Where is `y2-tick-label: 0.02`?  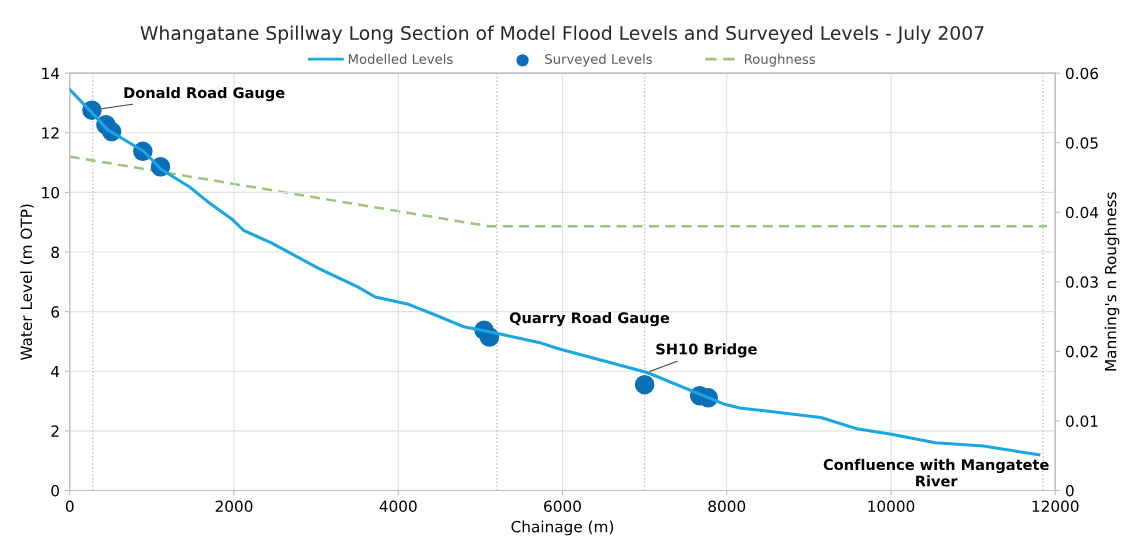 y2-tick-label: 0.02 is located at coordinates (1081, 351).